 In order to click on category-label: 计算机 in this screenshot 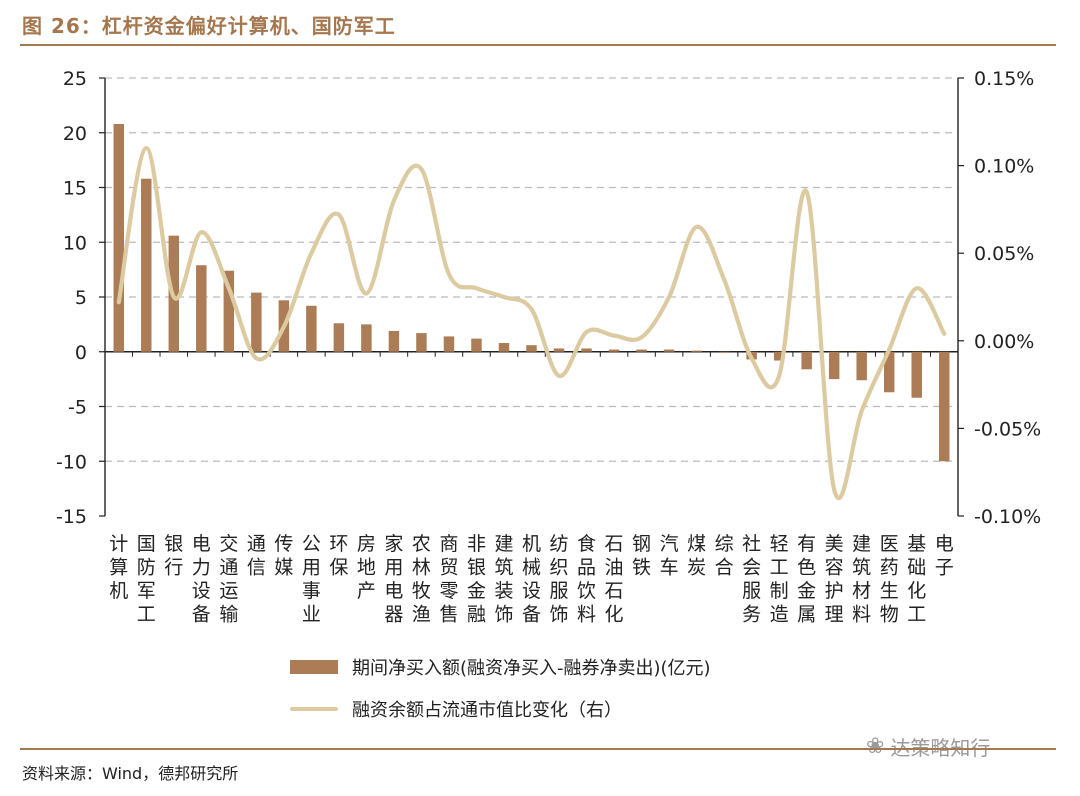, I will do `click(118, 567)`.